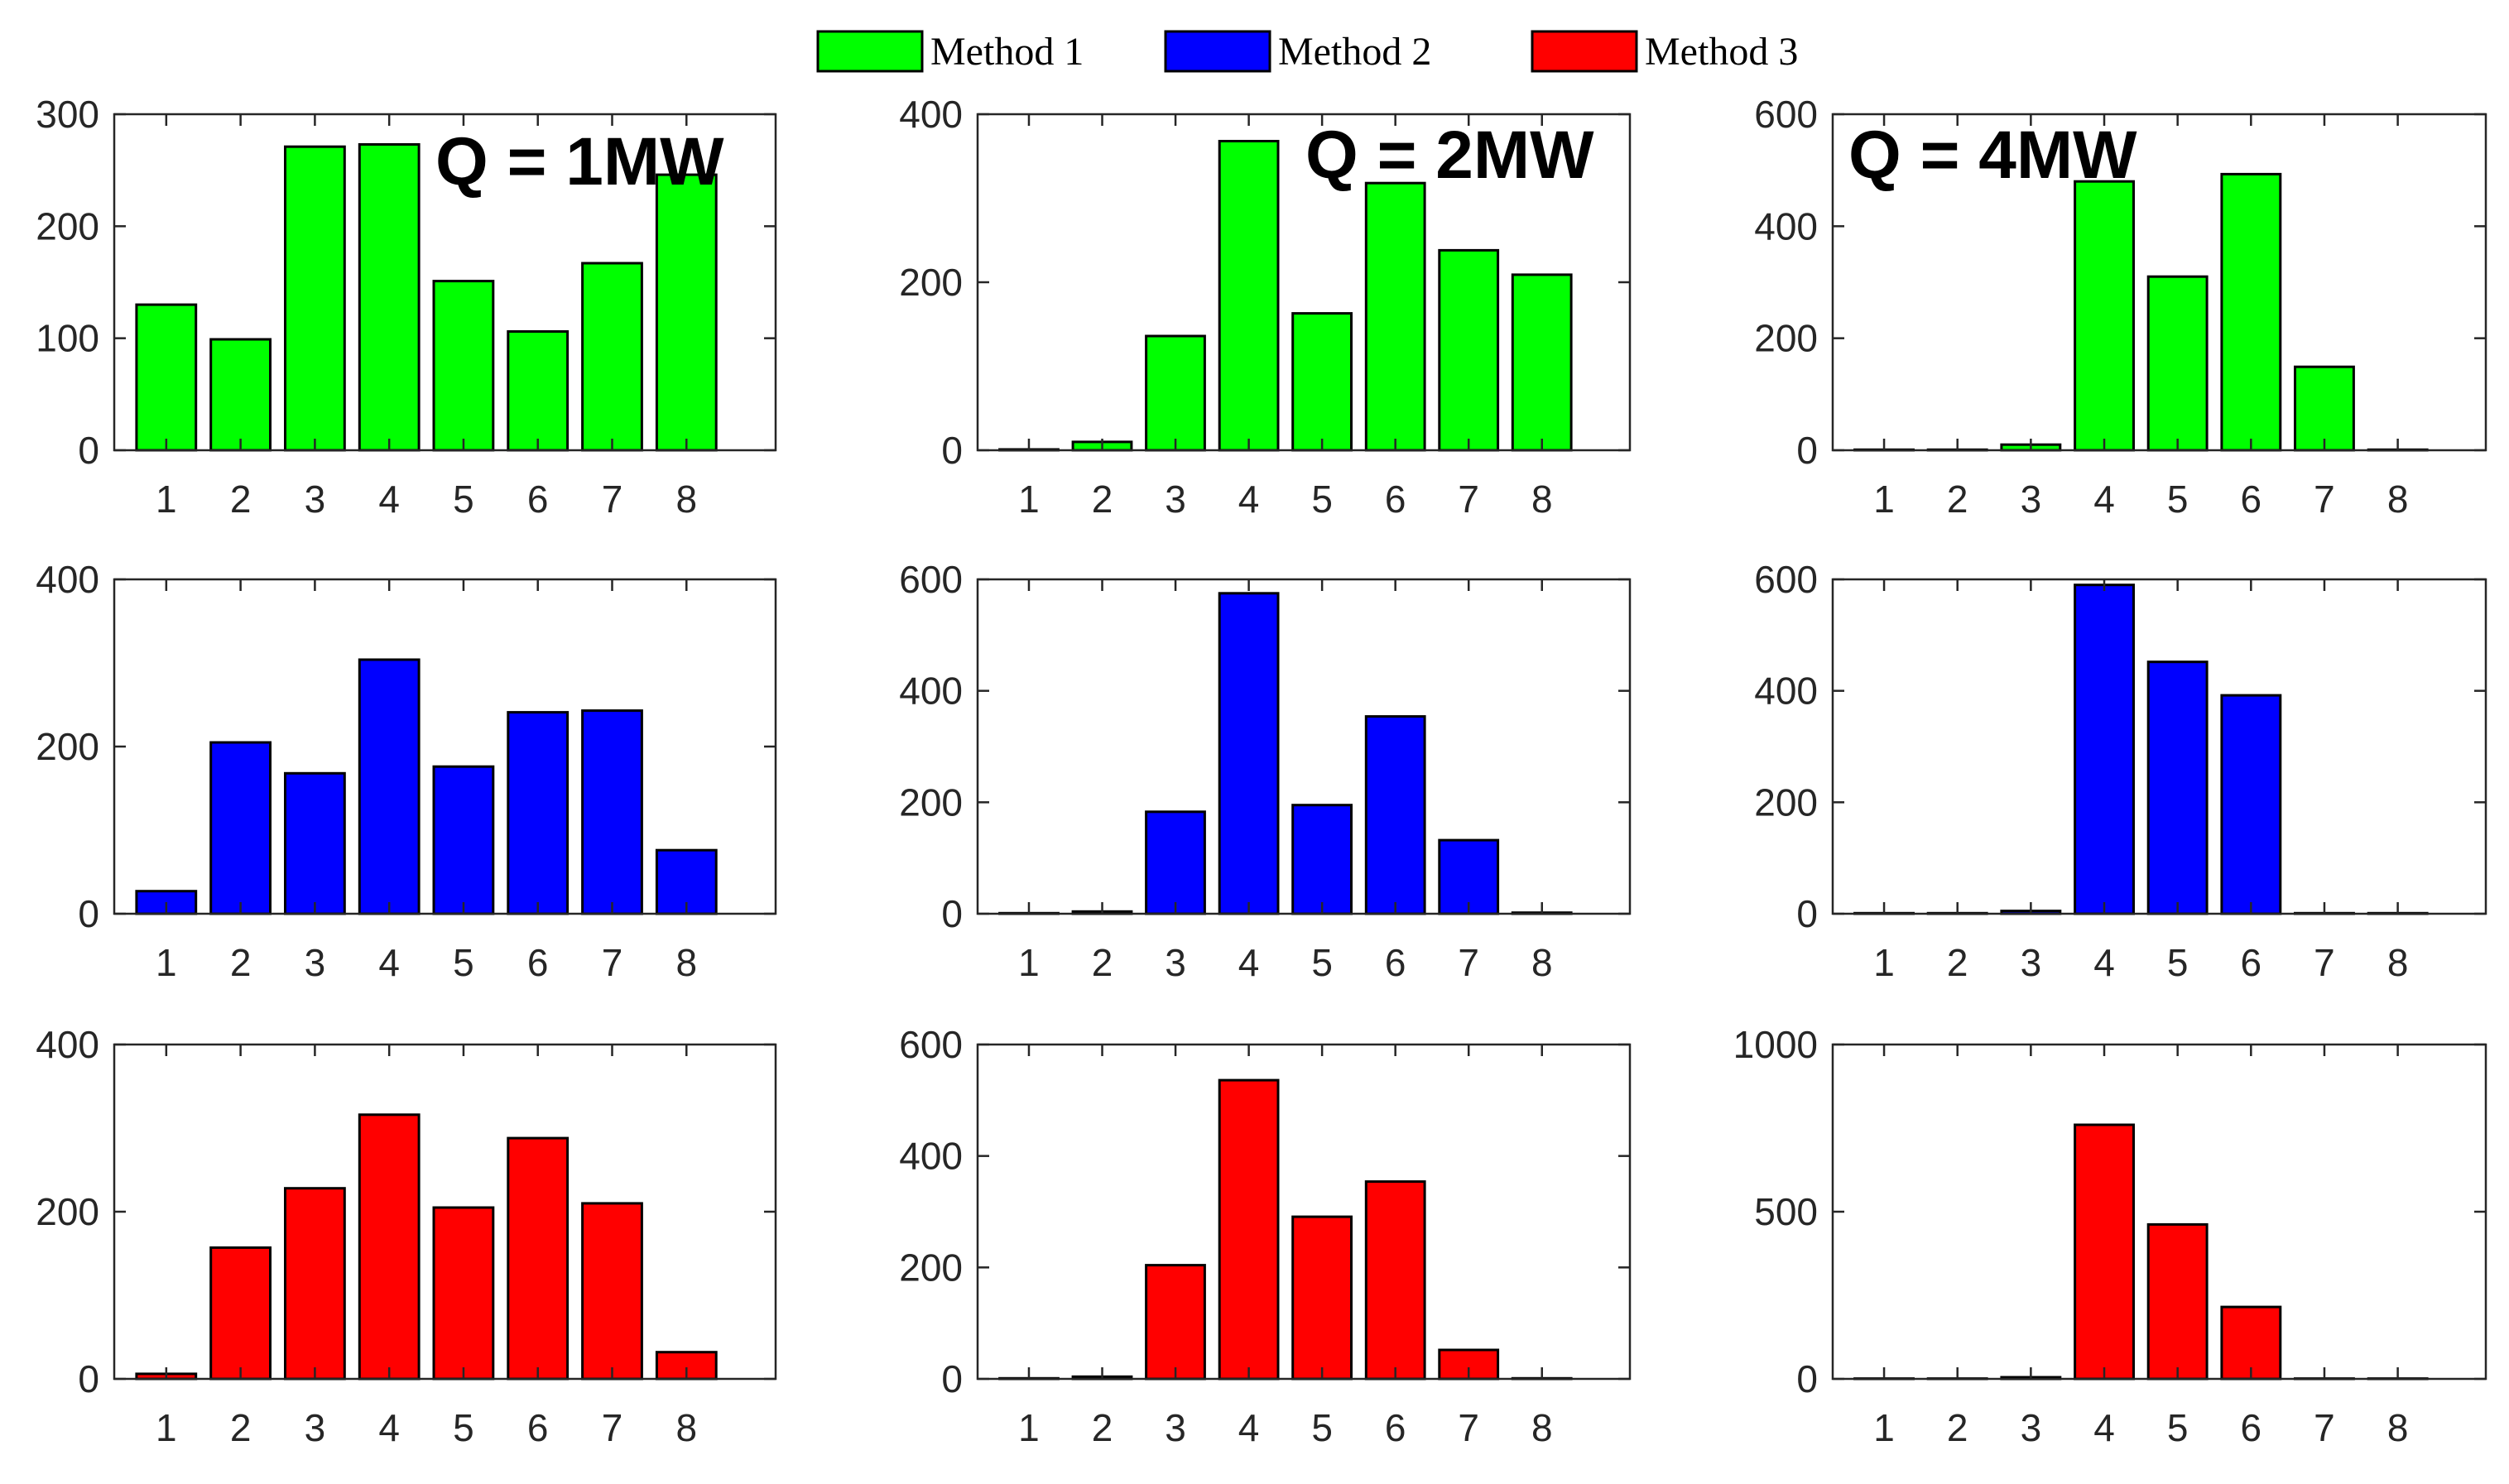 The image size is (2509, 1484). Describe the element at coordinates (579, 161) in the screenshot. I see `q-annotation: Q = 1MW` at that location.